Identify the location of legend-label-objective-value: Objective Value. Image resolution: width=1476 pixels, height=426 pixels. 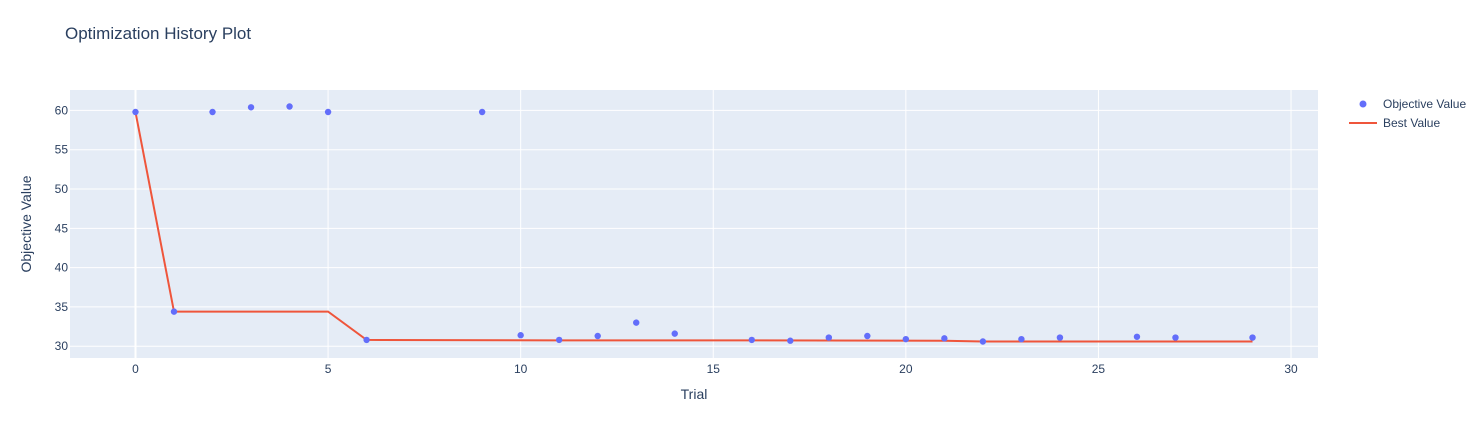
(1424, 104).